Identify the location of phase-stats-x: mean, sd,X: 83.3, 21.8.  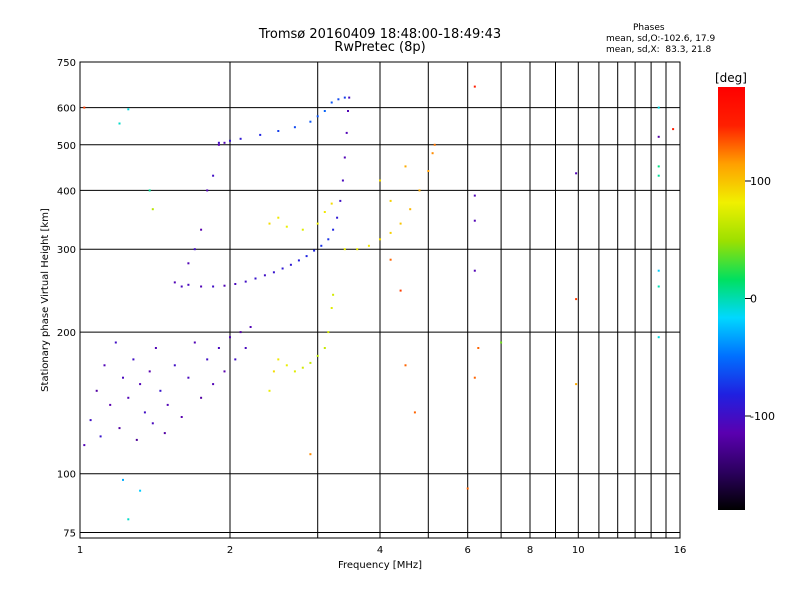
(659, 50).